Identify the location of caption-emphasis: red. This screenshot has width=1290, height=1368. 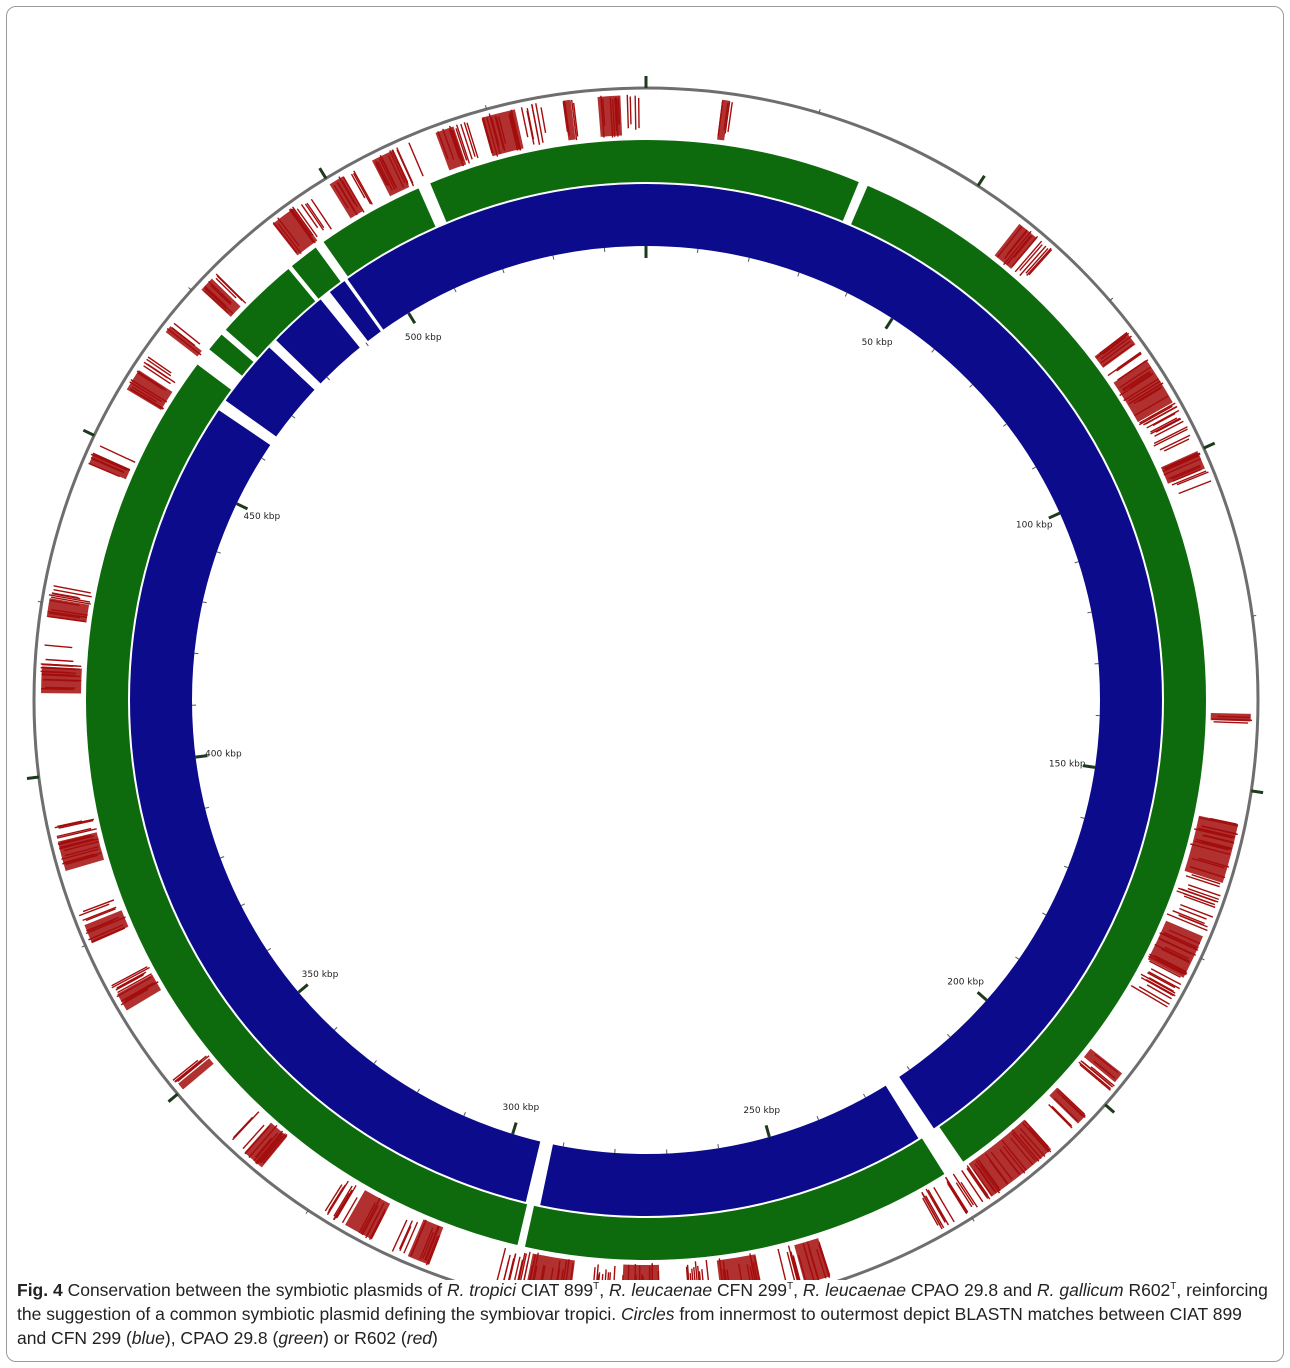
(419, 1338).